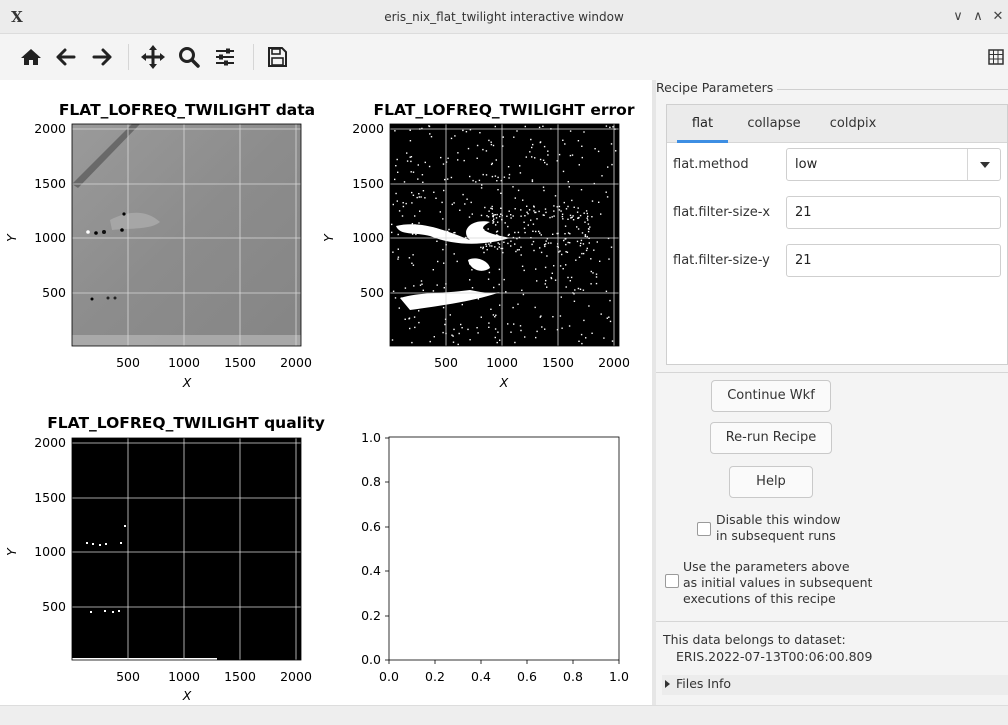 The height and width of the screenshot is (725, 1008). What do you see at coordinates (240, 362) in the screenshot?
I see `plot-data-xtick: 1500` at bounding box center [240, 362].